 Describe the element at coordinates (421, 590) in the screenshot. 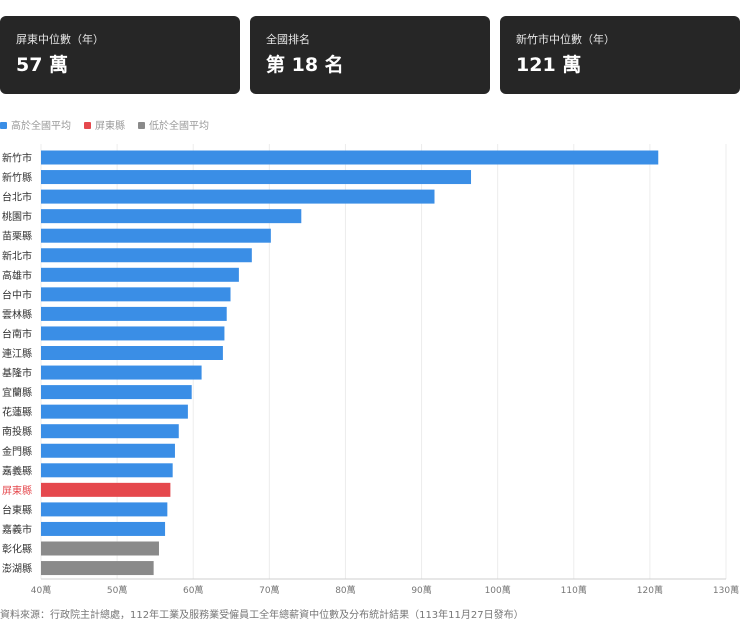

I see `x-tick-label: 90萬` at that location.